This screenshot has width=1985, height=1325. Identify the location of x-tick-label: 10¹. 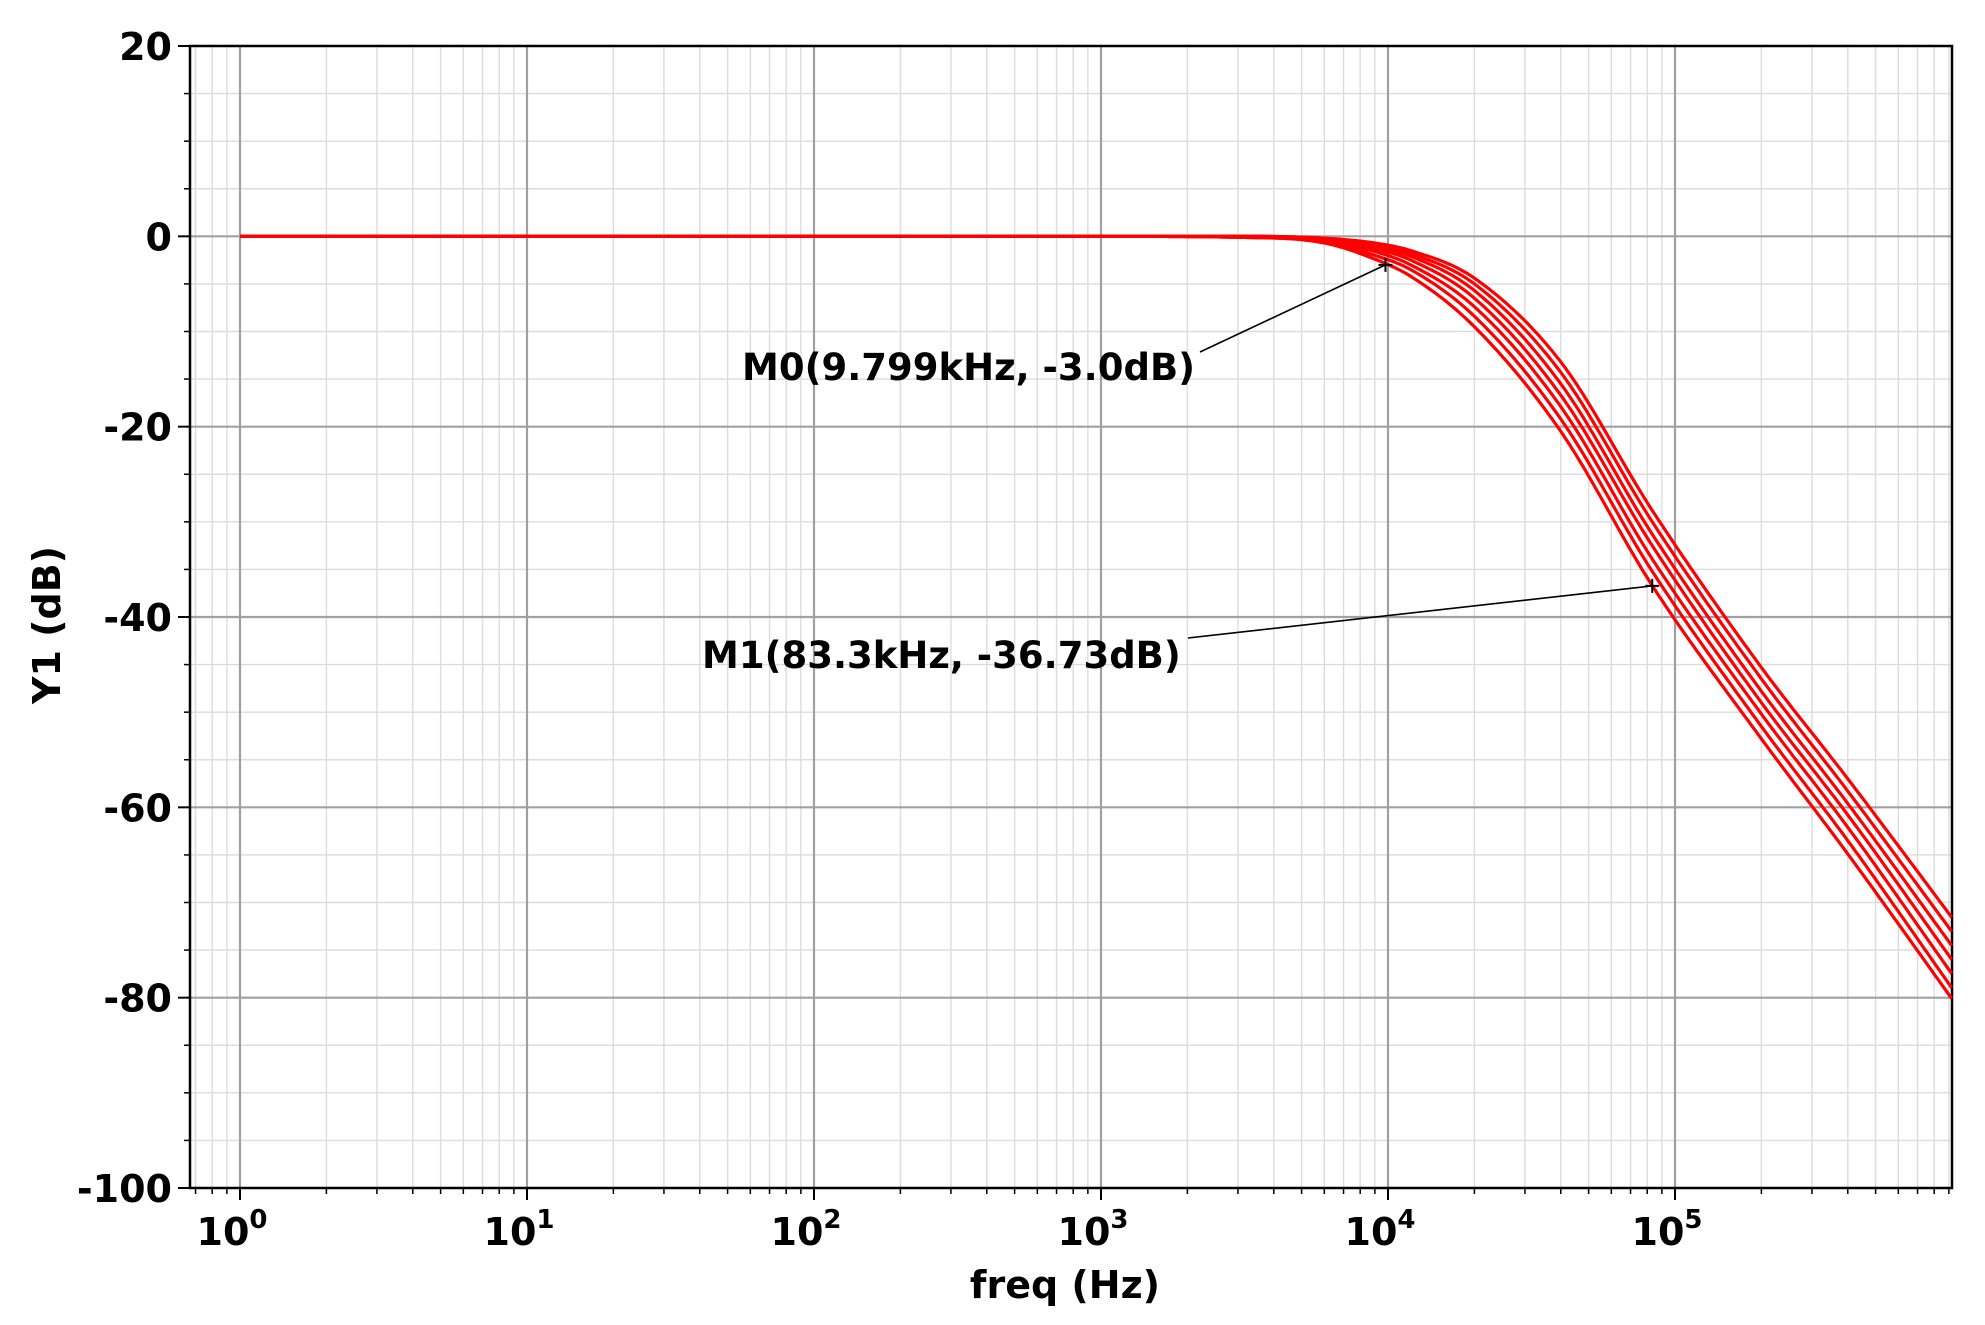
(519, 1229).